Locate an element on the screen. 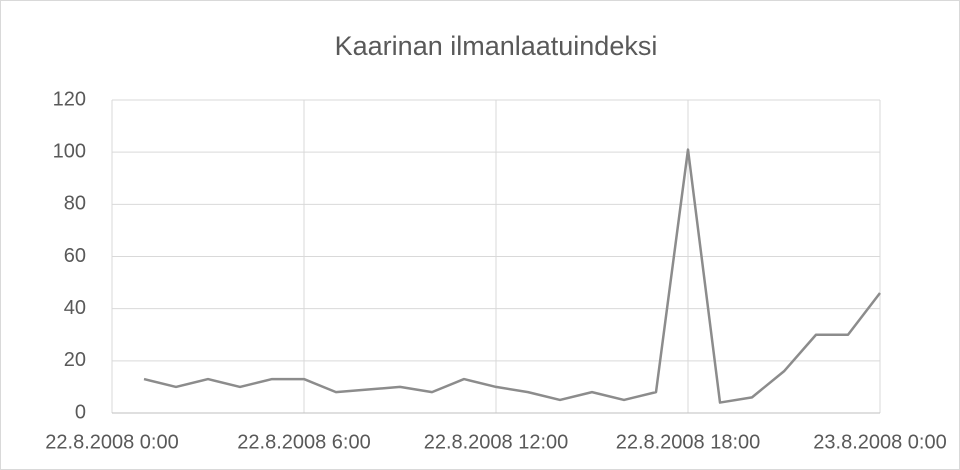 The image size is (960, 470). x-tick-label: 22.8.2008 6:00 is located at coordinates (303, 442).